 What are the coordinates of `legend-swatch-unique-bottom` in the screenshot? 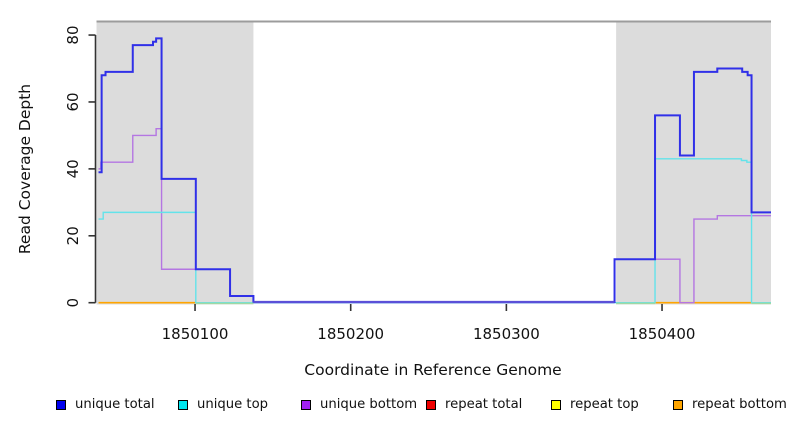 It's located at (306, 405).